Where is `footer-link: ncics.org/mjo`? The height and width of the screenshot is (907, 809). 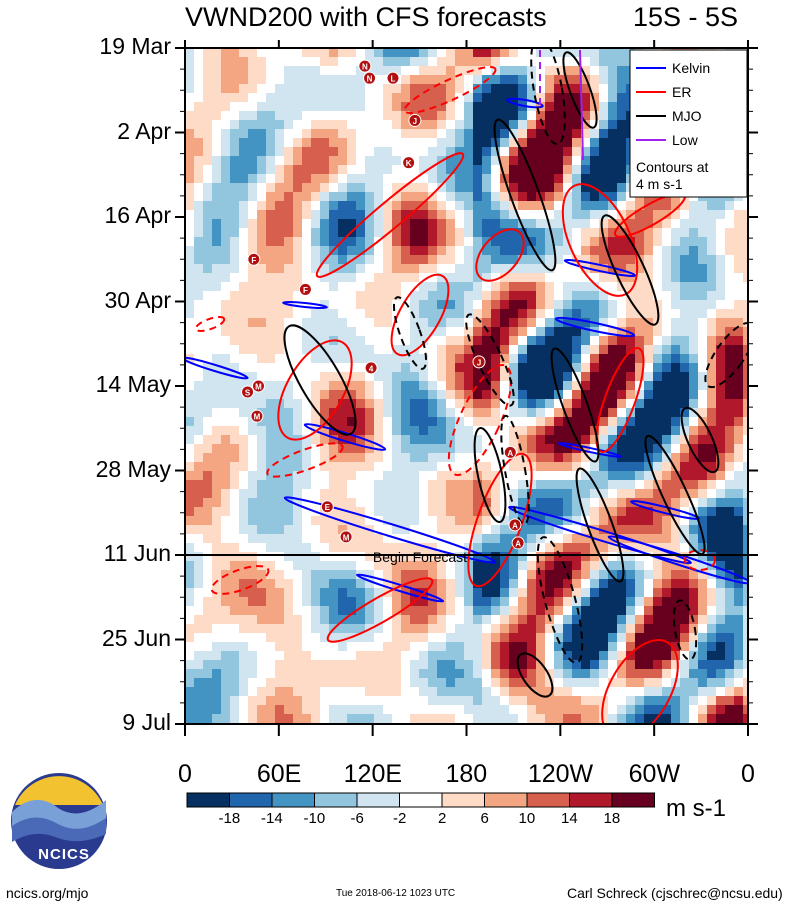 footer-link: ncics.org/mjo is located at coordinates (47, 893).